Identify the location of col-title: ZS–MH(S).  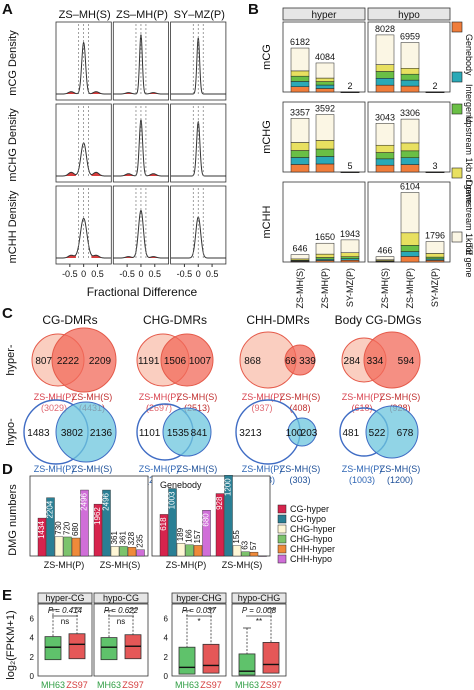
(85, 15).